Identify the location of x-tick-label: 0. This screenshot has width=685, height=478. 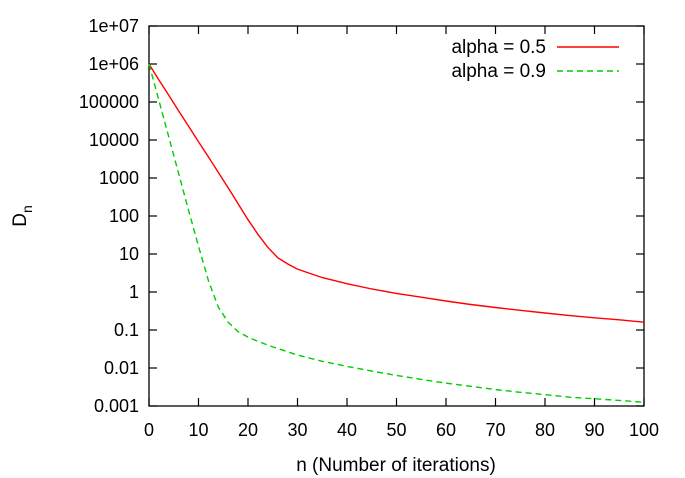
(149, 430).